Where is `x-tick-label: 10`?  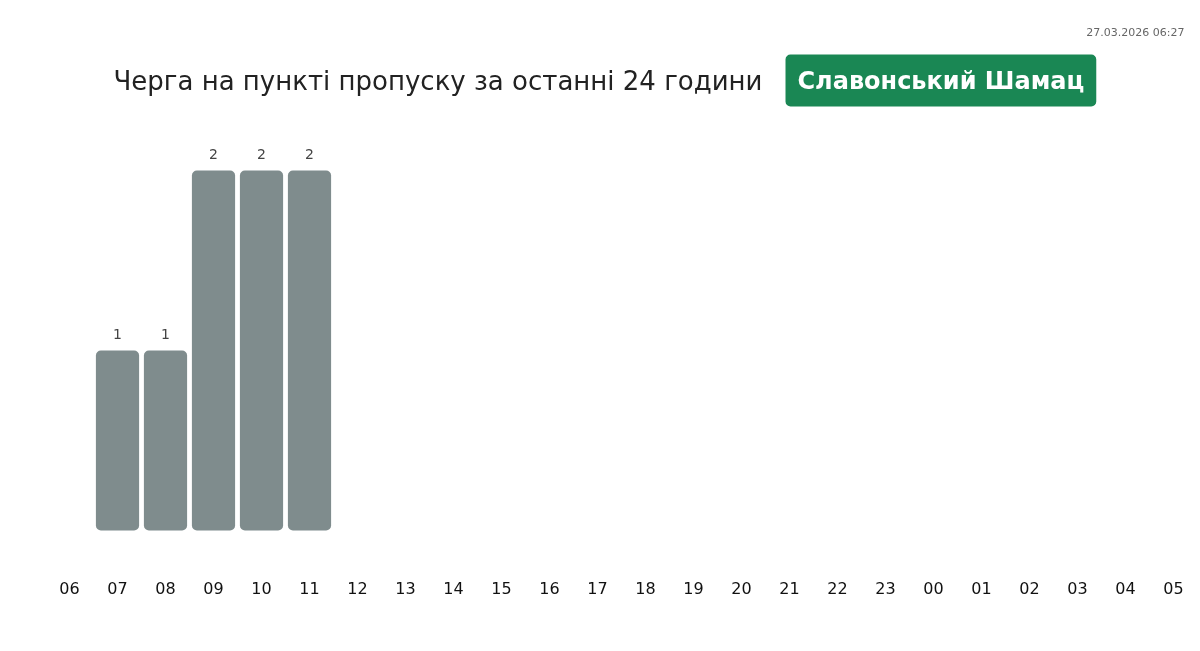
x-tick-label: 10 is located at coordinates (261, 588).